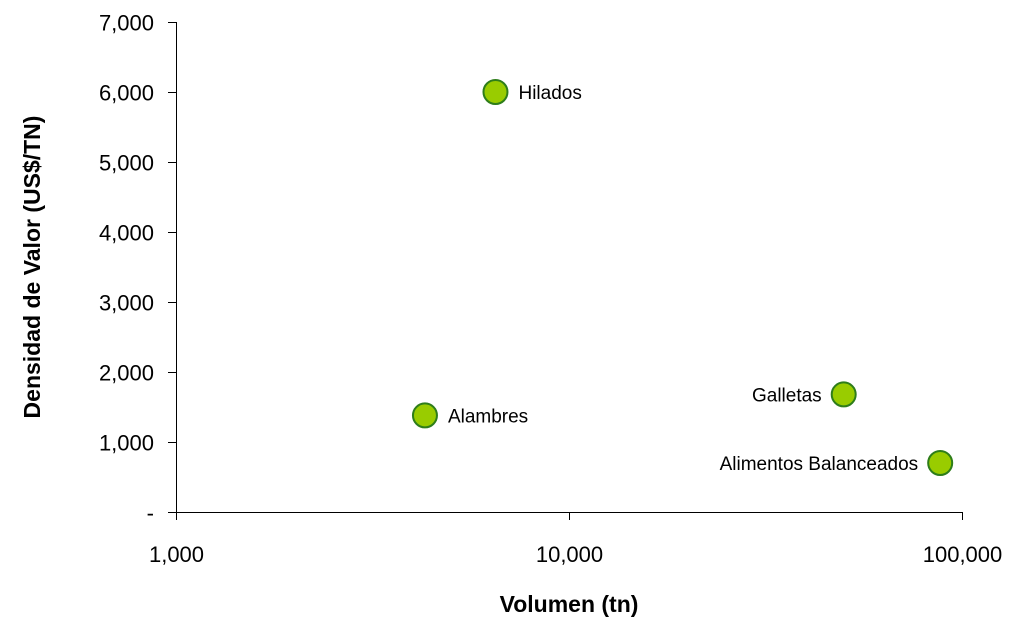  I want to click on data-point-label: Alimentos Balanceados, so click(819, 464).